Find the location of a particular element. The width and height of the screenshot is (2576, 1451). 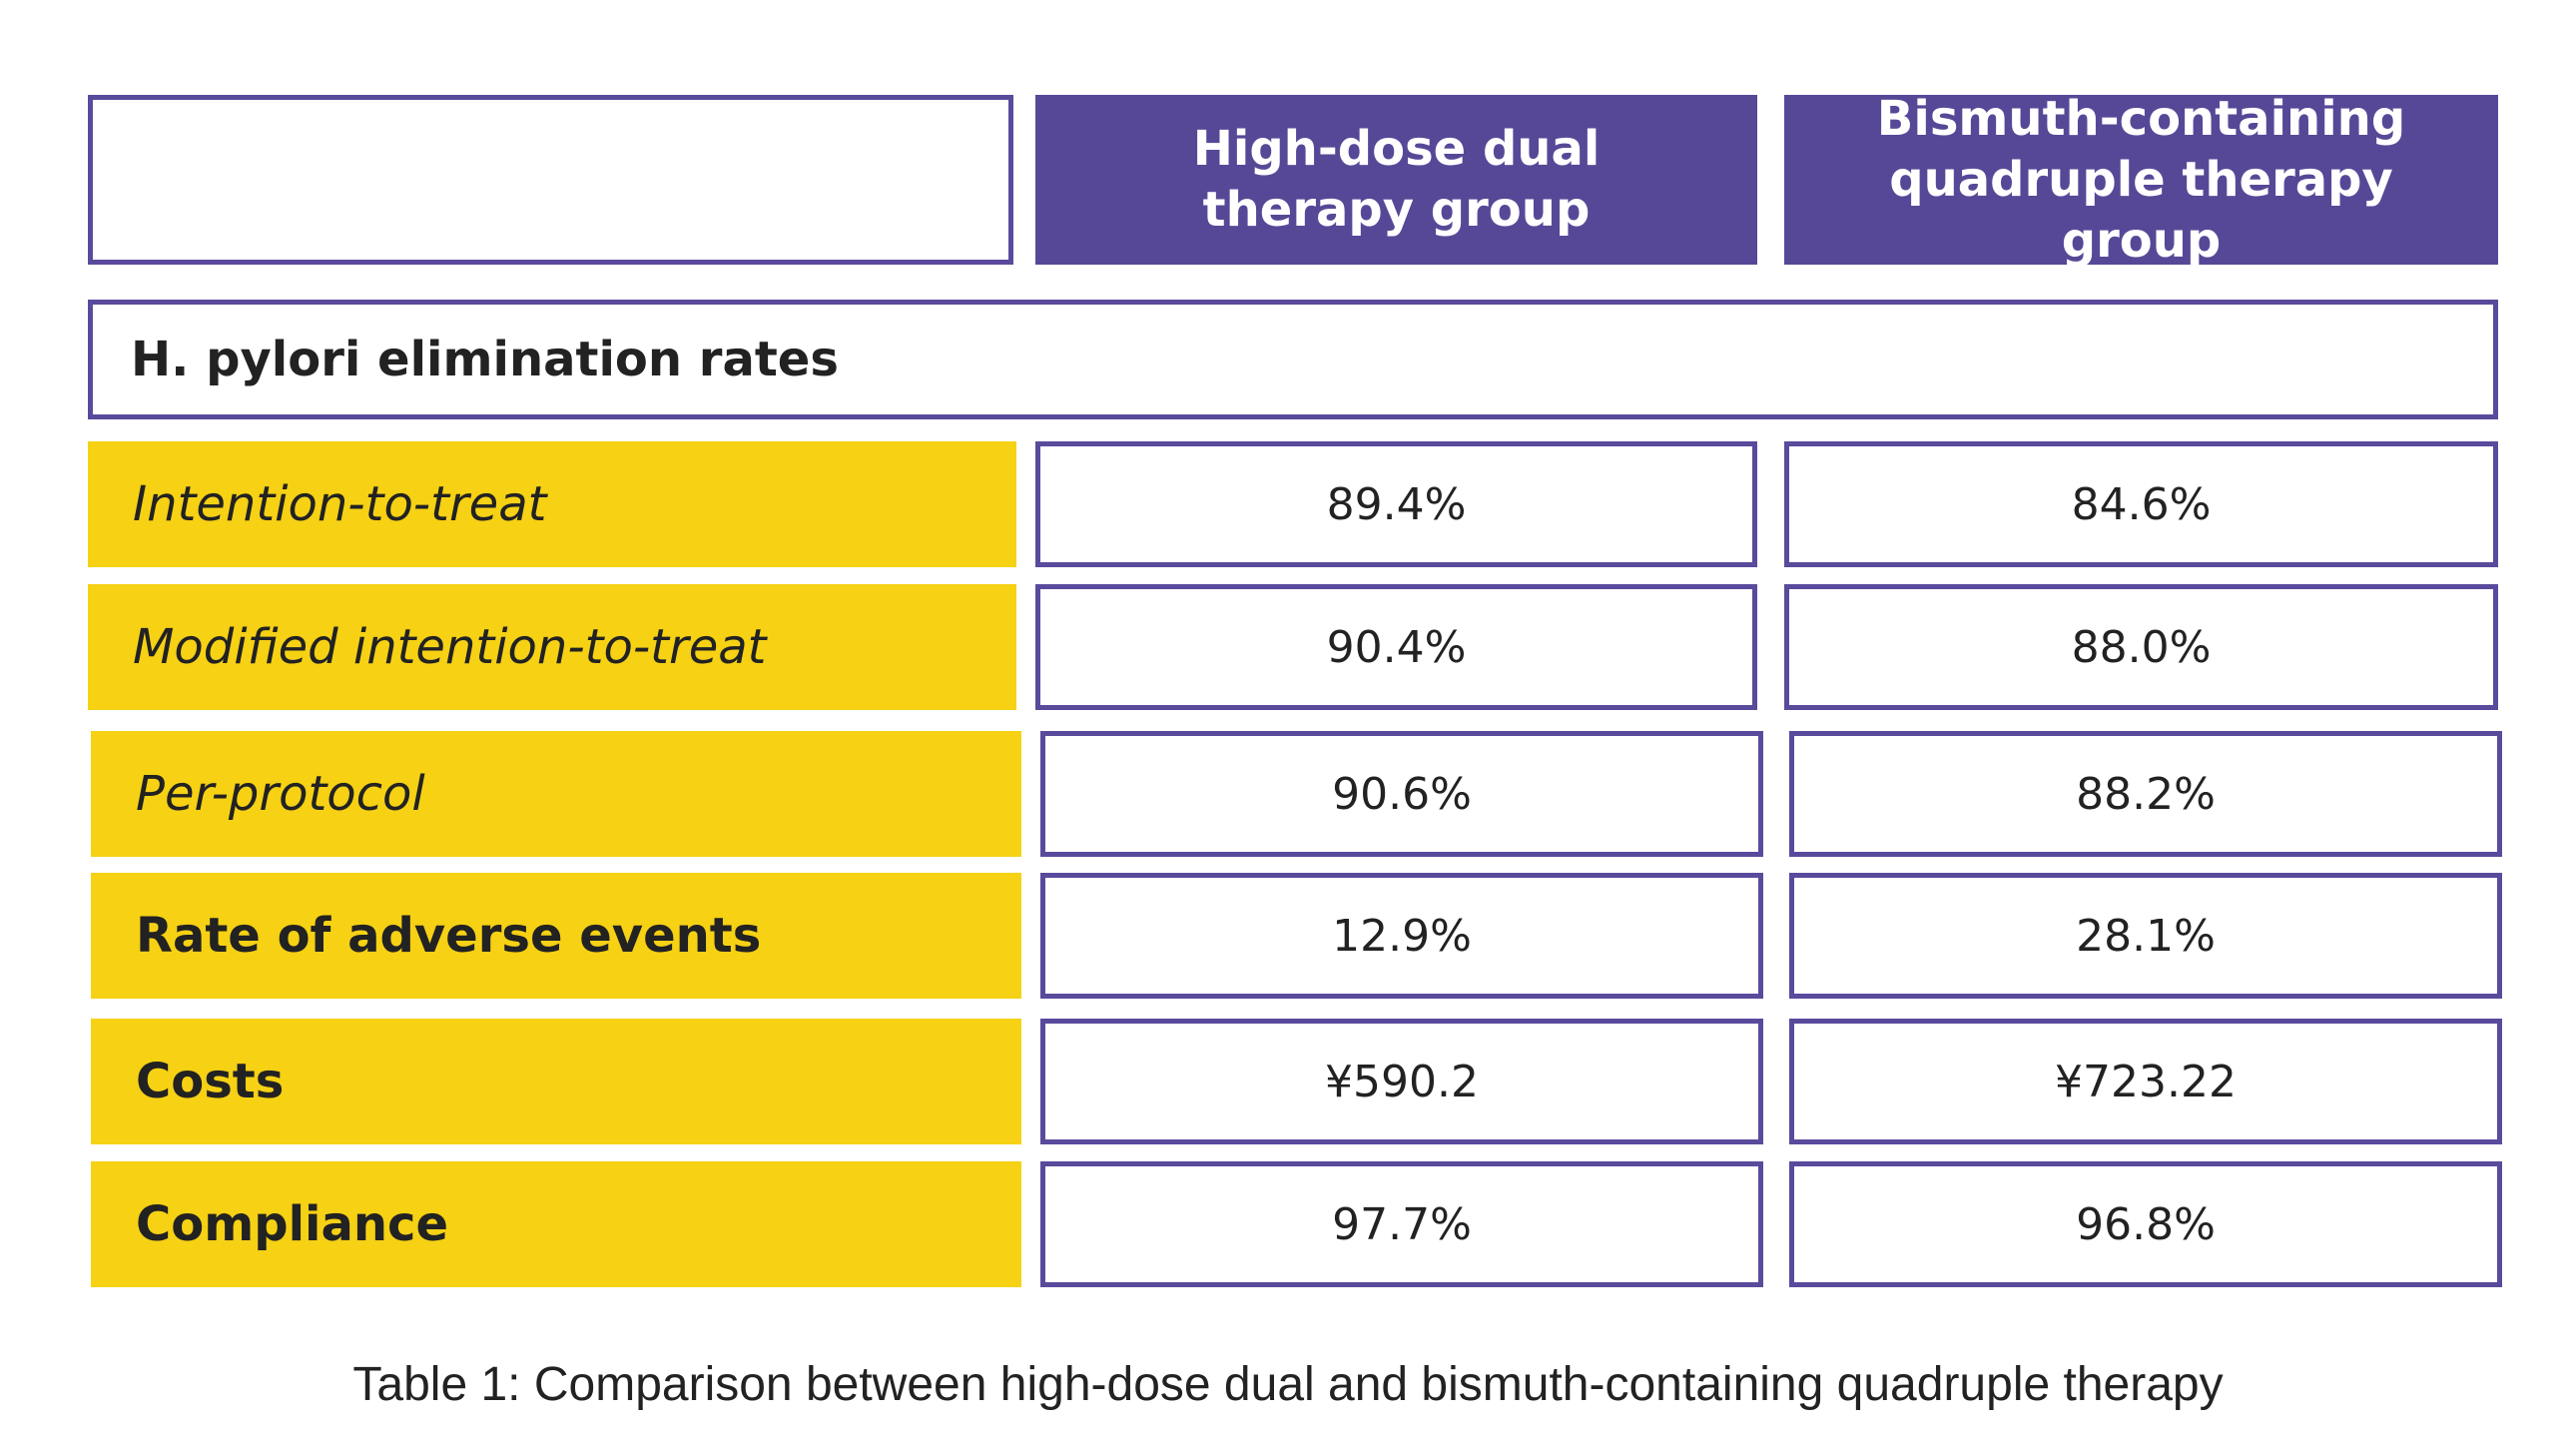

value-dual-costs: ¥590.2 is located at coordinates (1401, 1081).